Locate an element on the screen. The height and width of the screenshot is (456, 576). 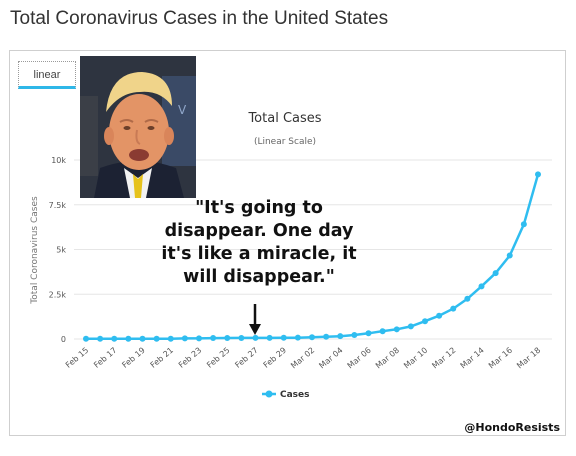
quote-line: will disappear." is located at coordinates (259, 277).